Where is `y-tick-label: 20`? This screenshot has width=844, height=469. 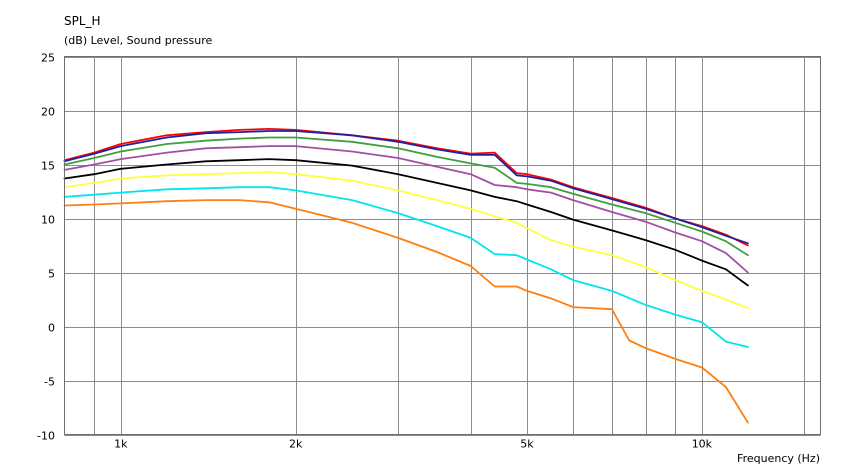
y-tick-label: 20 is located at coordinates (48, 112).